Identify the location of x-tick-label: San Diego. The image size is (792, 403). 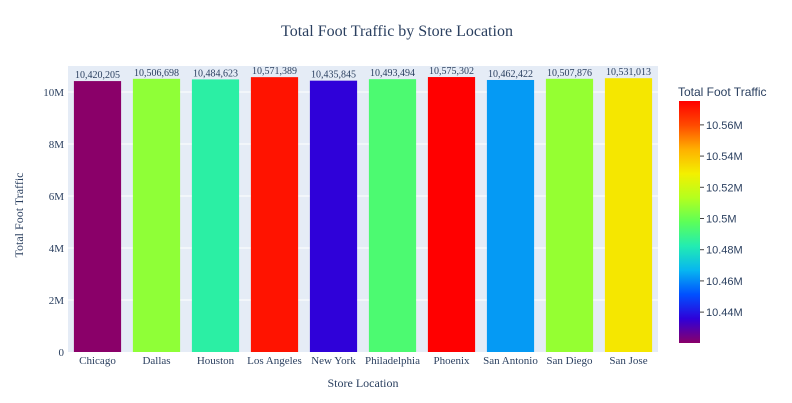
(569, 361).